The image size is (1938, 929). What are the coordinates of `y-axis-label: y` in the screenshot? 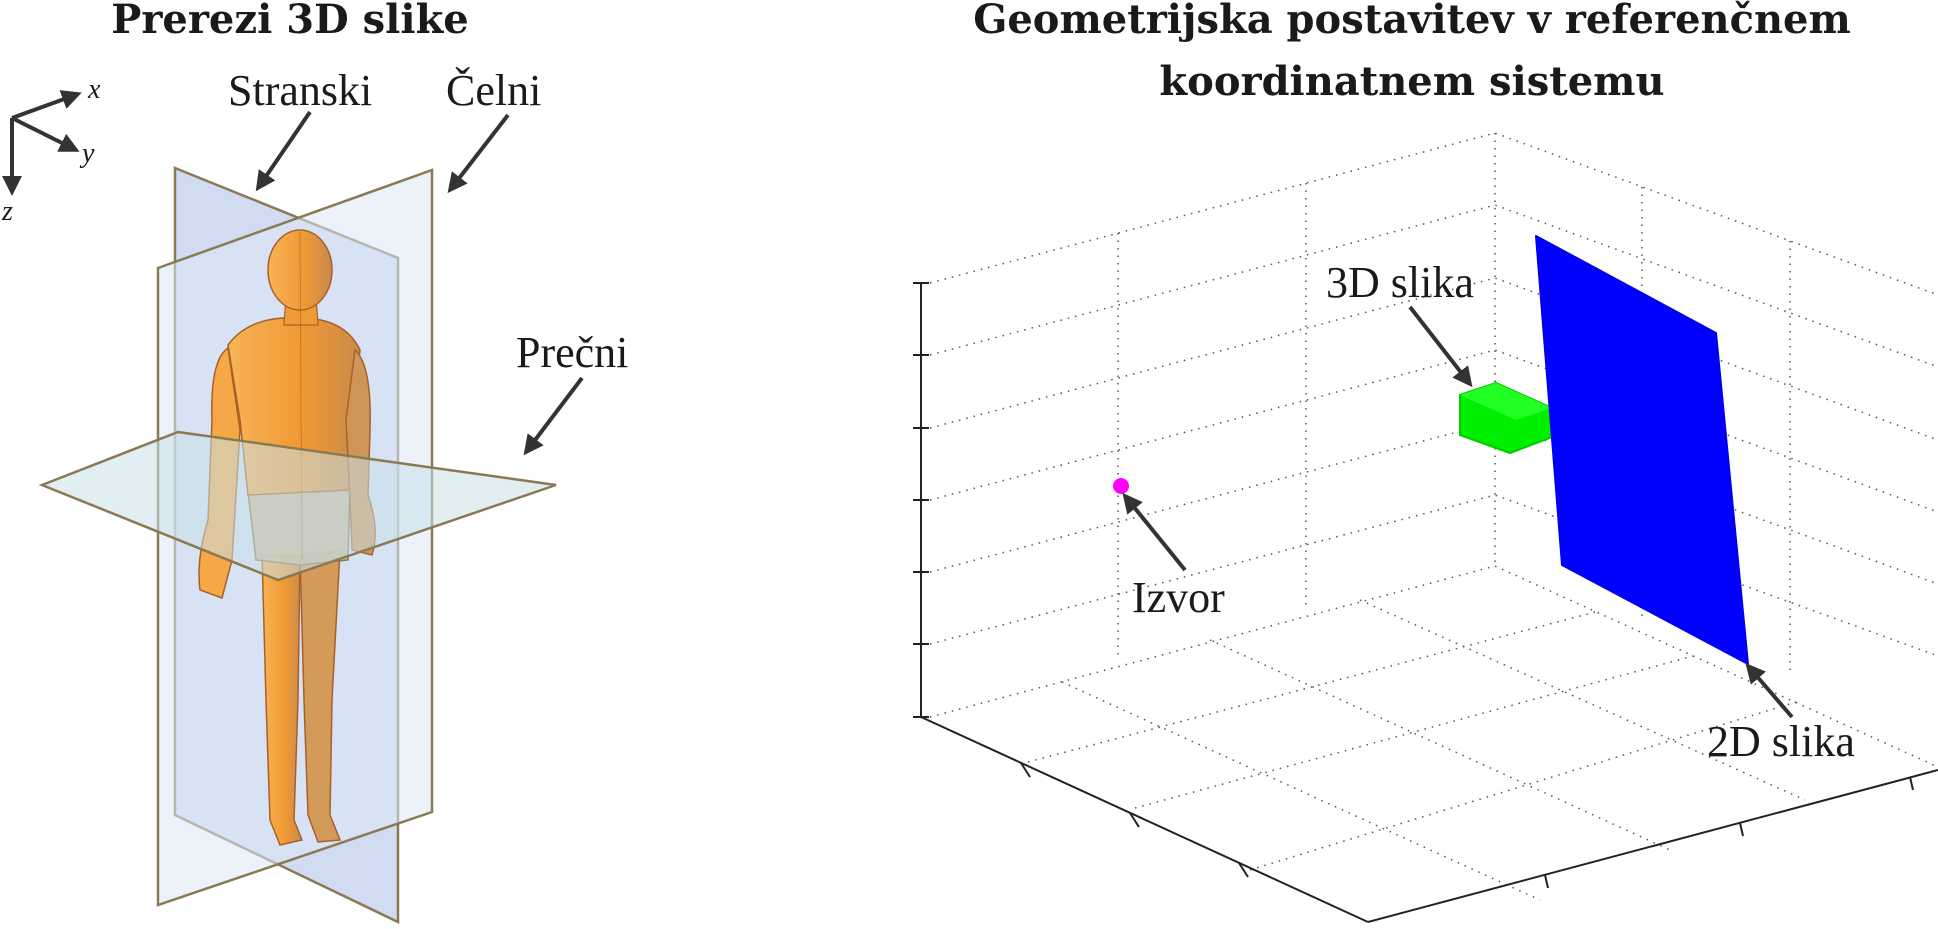 It's located at (87, 153).